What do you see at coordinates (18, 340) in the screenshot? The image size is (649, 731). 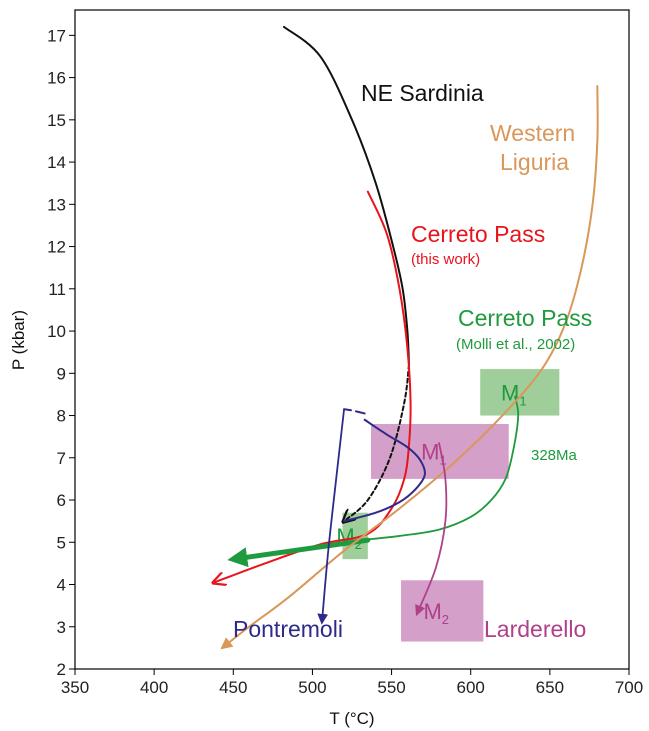 I see `y-axis-title: P (kbar)` at bounding box center [18, 340].